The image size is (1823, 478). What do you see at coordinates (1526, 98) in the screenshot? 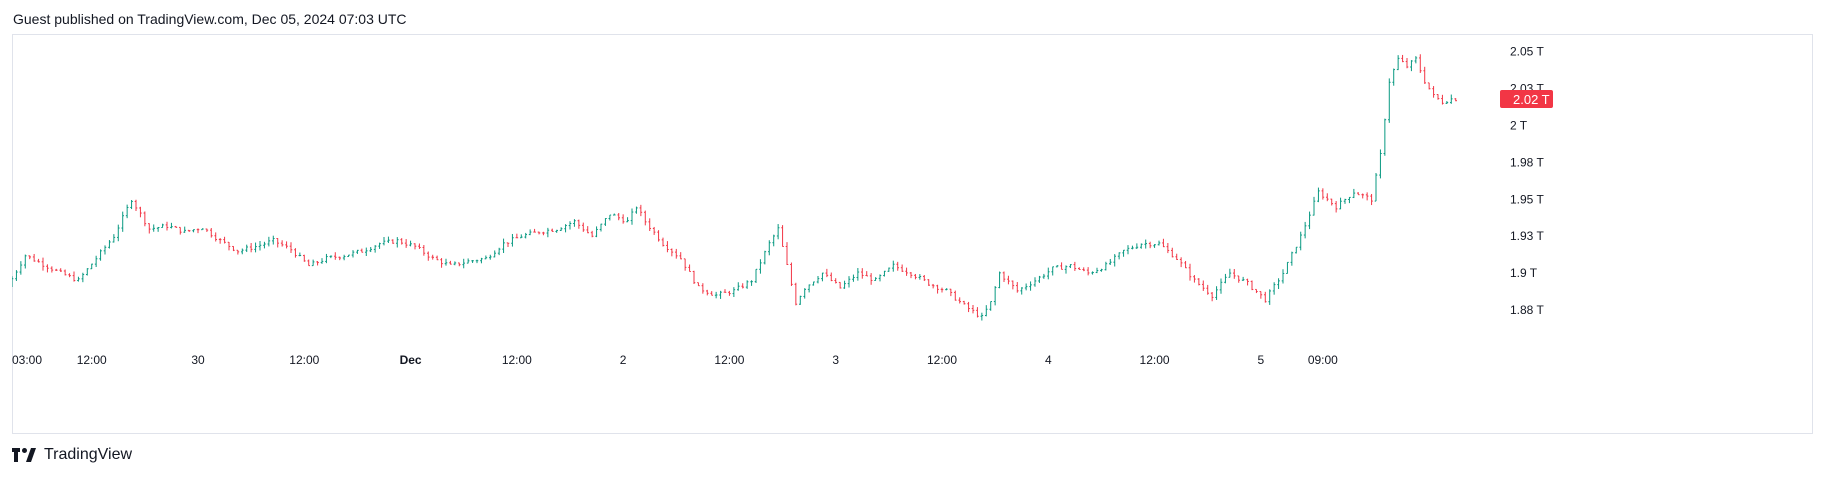
I see `last-price-badge-bg` at bounding box center [1526, 98].